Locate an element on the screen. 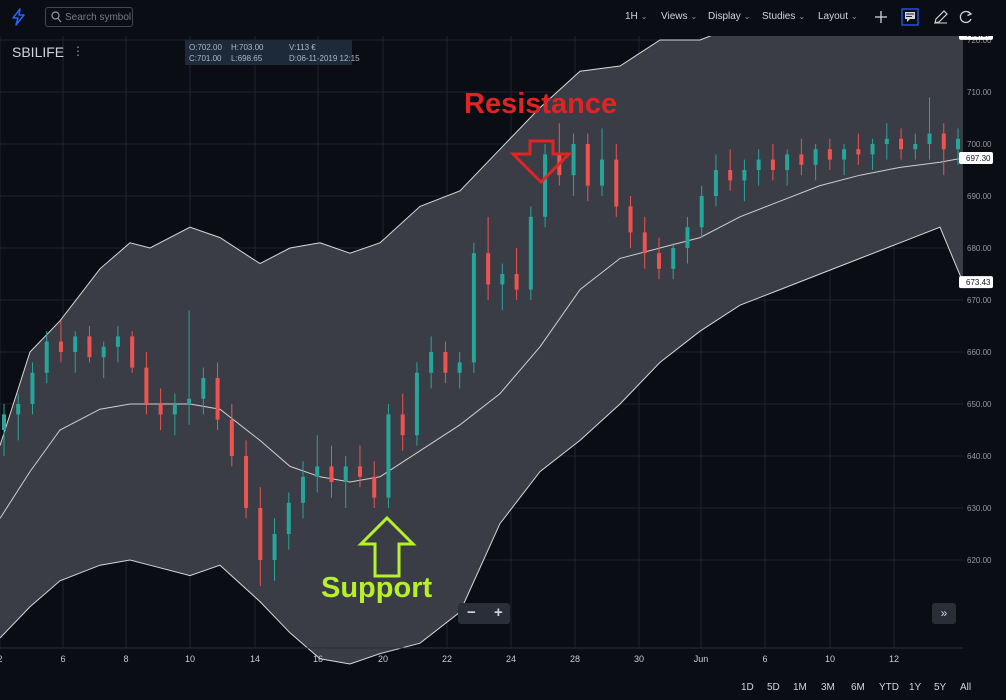 The height and width of the screenshot is (700, 1006). range-button-6m: 6M is located at coordinates (858, 687).